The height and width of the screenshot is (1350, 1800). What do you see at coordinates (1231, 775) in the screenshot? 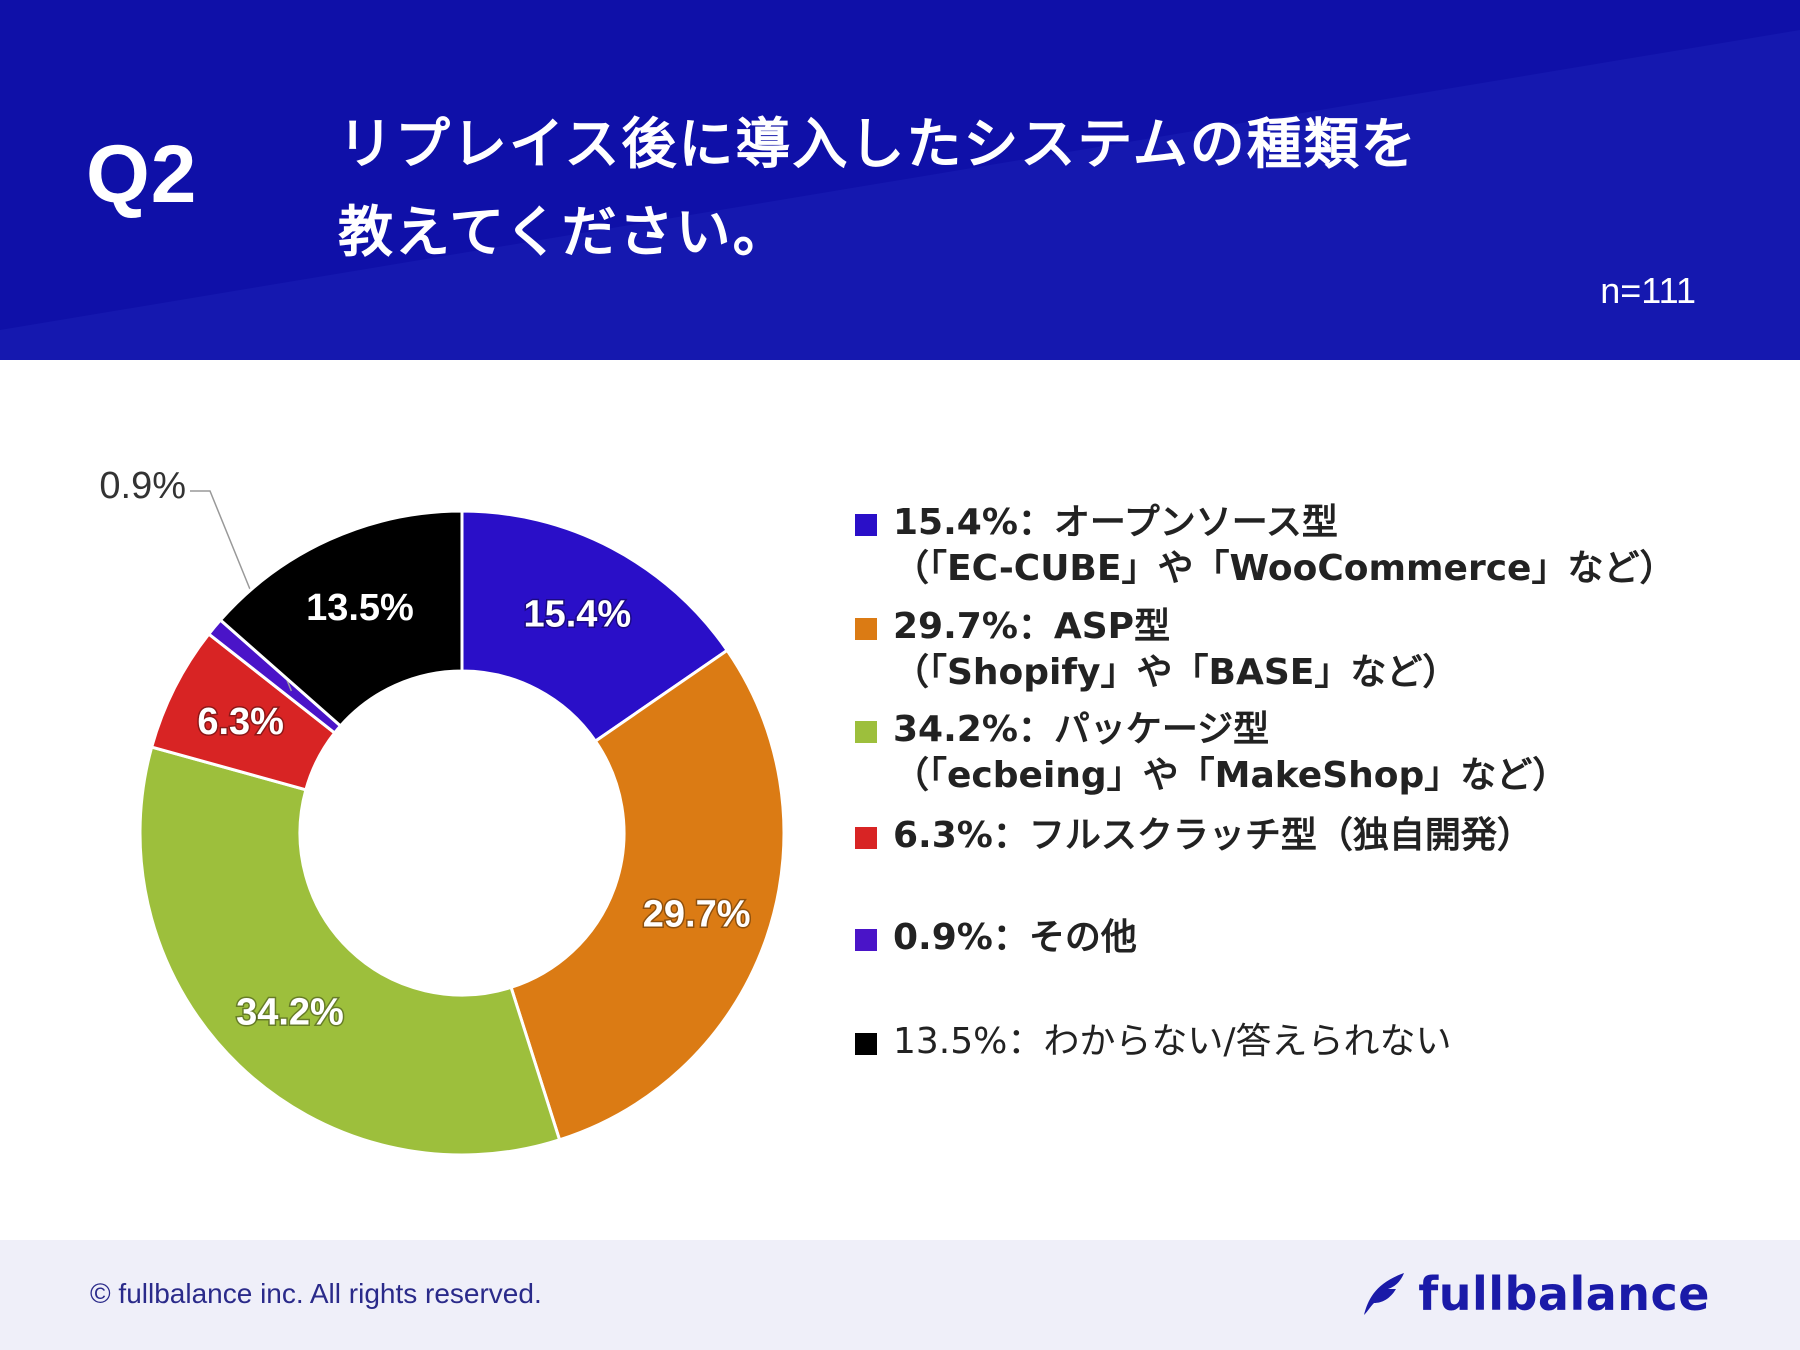
I see `legend-sublabel: （「ecbeing」や「MakeShop」など）` at bounding box center [1231, 775].